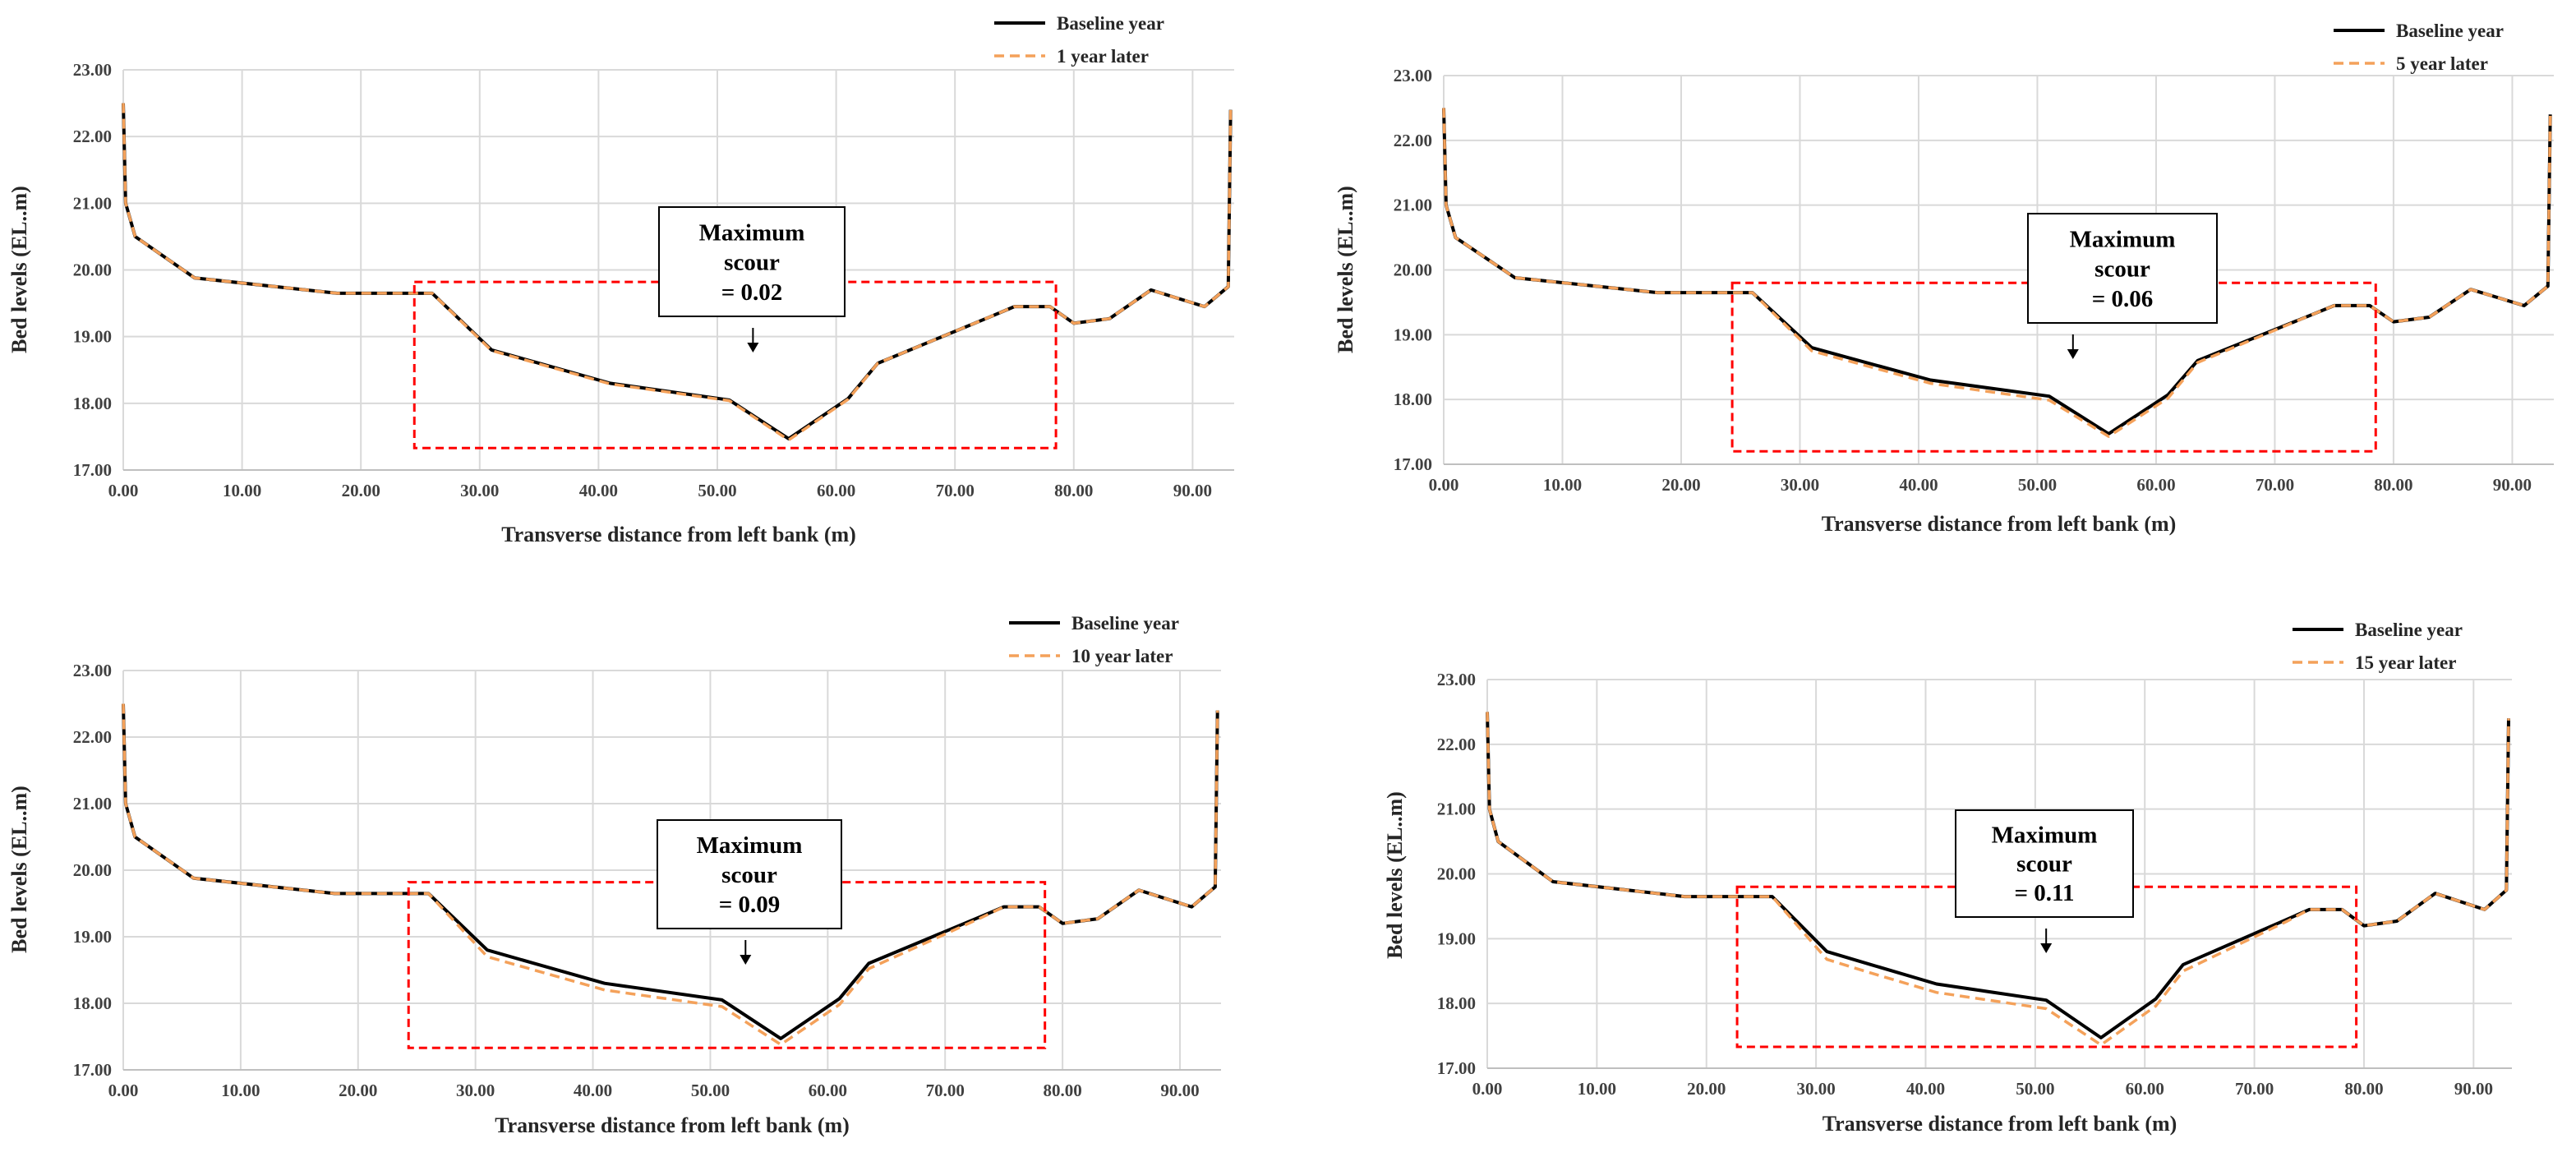 This screenshot has height=1166, width=2576. I want to click on scour-callout-text: = 0.06, so click(2123, 299).